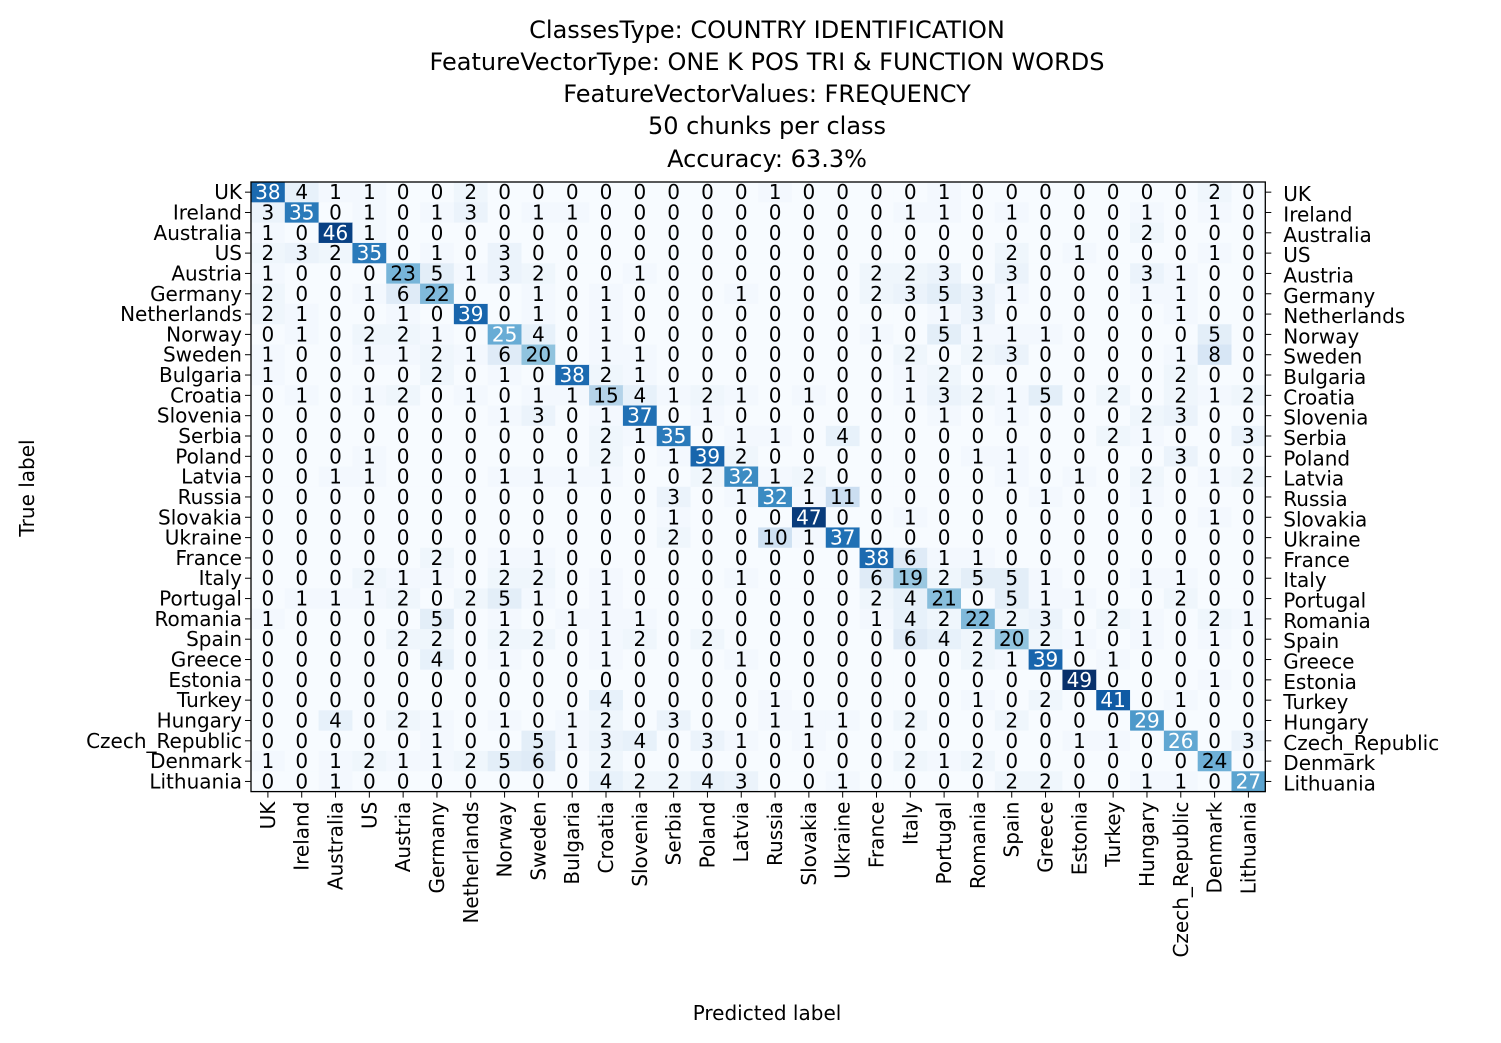  What do you see at coordinates (1012, 830) in the screenshot?
I see `x-tick-label: Spain` at bounding box center [1012, 830].